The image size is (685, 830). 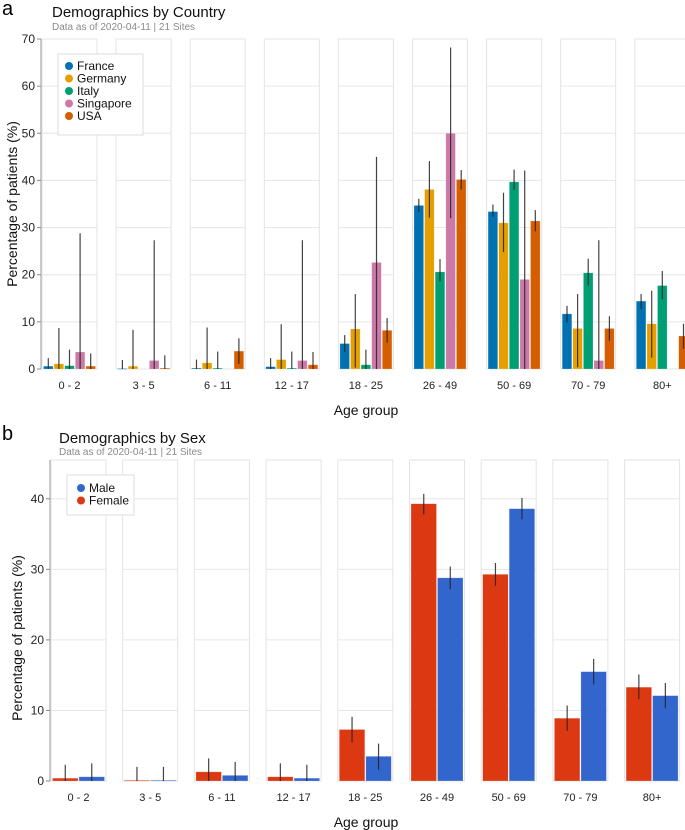 I want to click on legend-label: France, so click(x=96, y=66).